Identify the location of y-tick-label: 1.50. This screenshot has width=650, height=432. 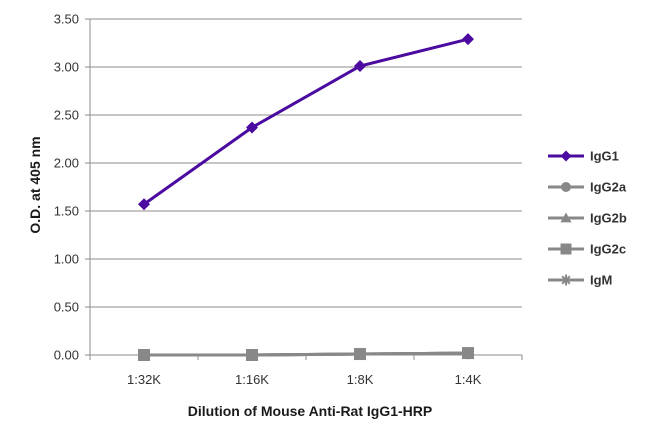
(66, 211).